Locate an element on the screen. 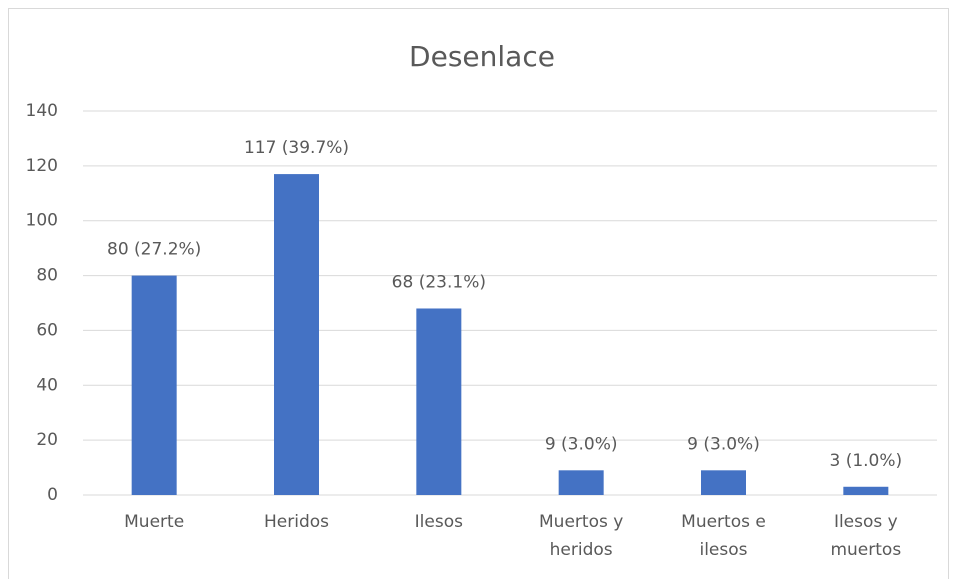 The width and height of the screenshot is (955, 579). y-tick-label: 140 is located at coordinates (42, 111).